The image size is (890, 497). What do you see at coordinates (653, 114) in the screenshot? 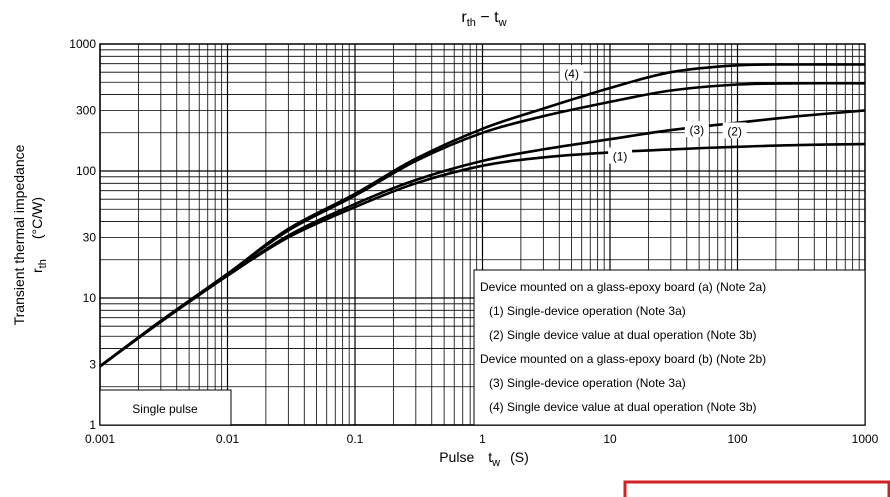
I see `curve-labels: (1) (2) (3) (4)` at bounding box center [653, 114].